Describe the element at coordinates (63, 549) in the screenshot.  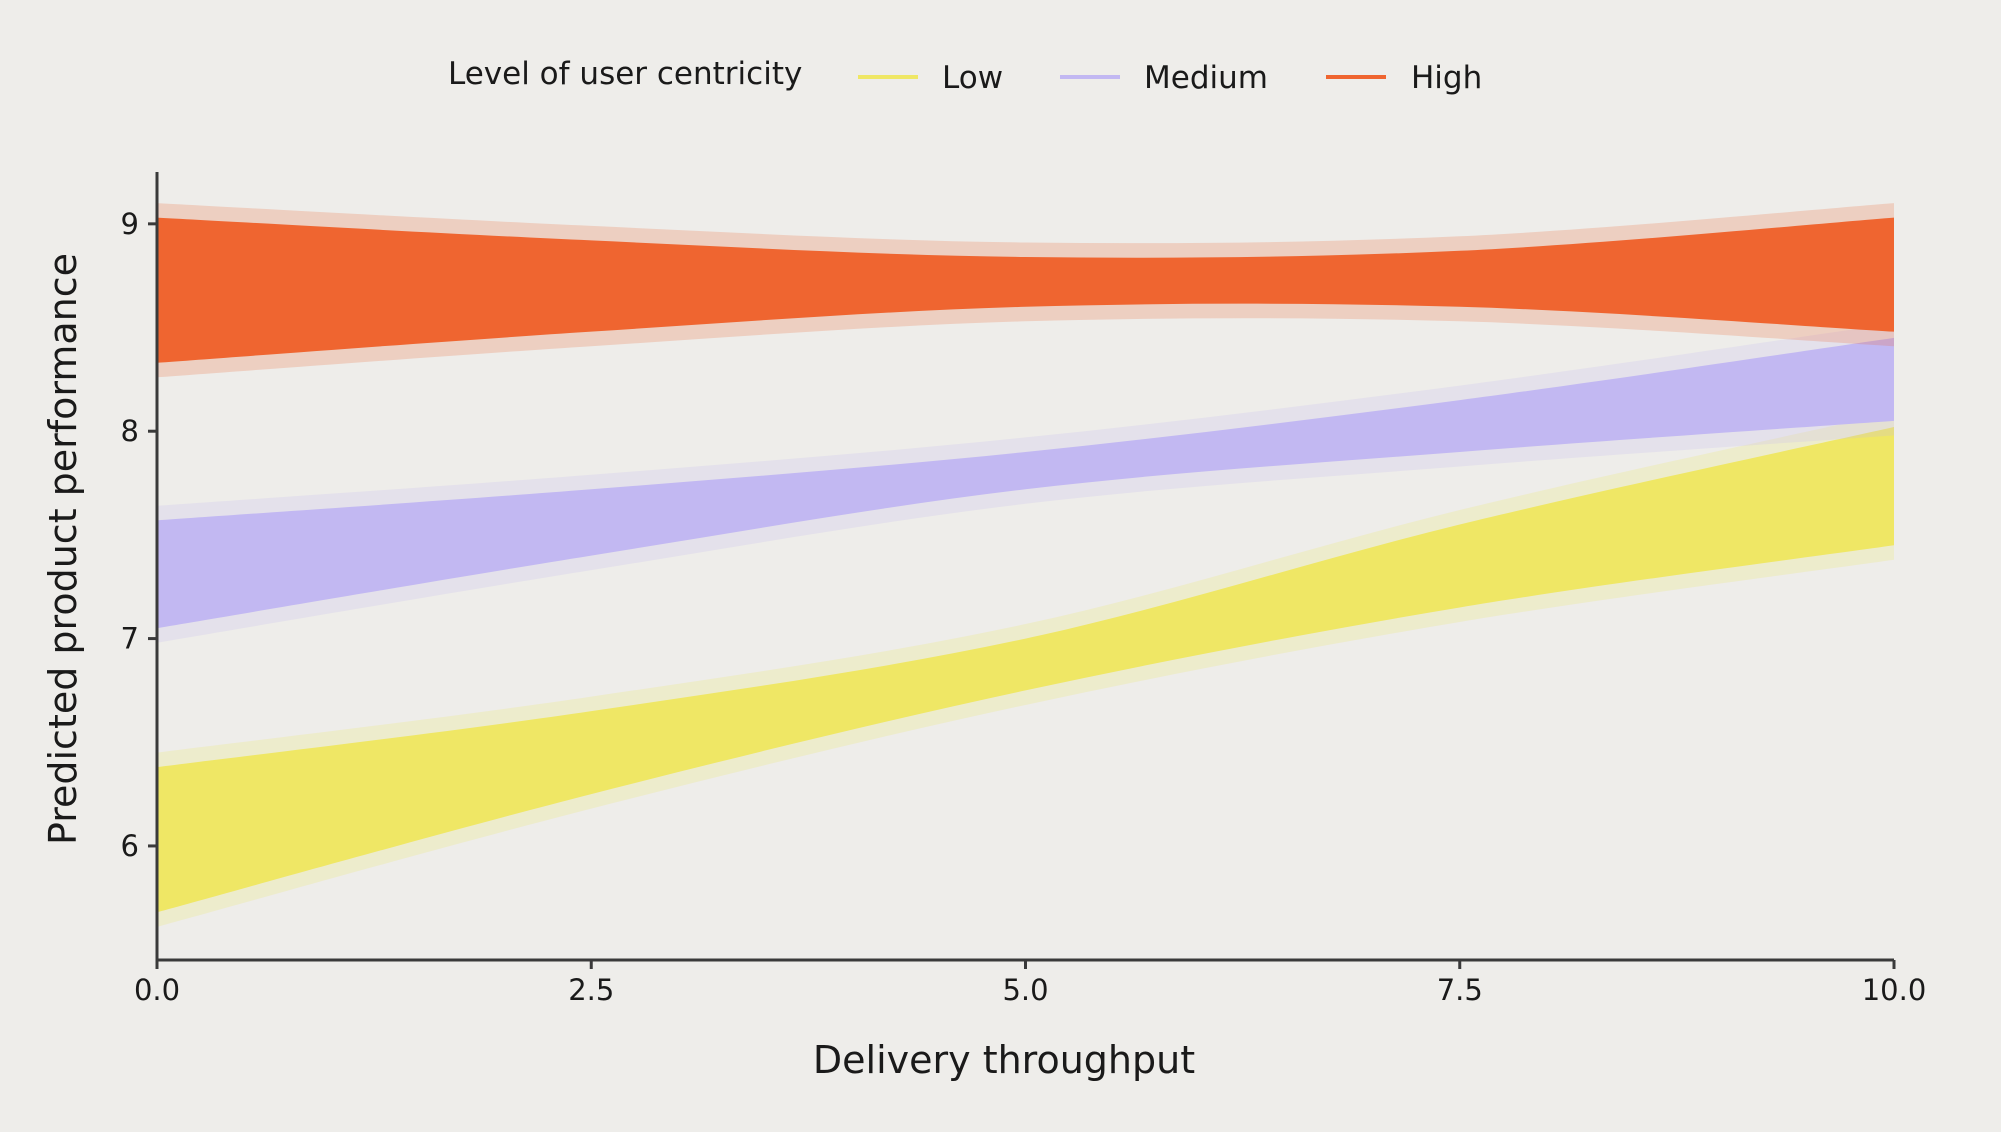
I see `y-axis-title: Predicted product performance` at that location.